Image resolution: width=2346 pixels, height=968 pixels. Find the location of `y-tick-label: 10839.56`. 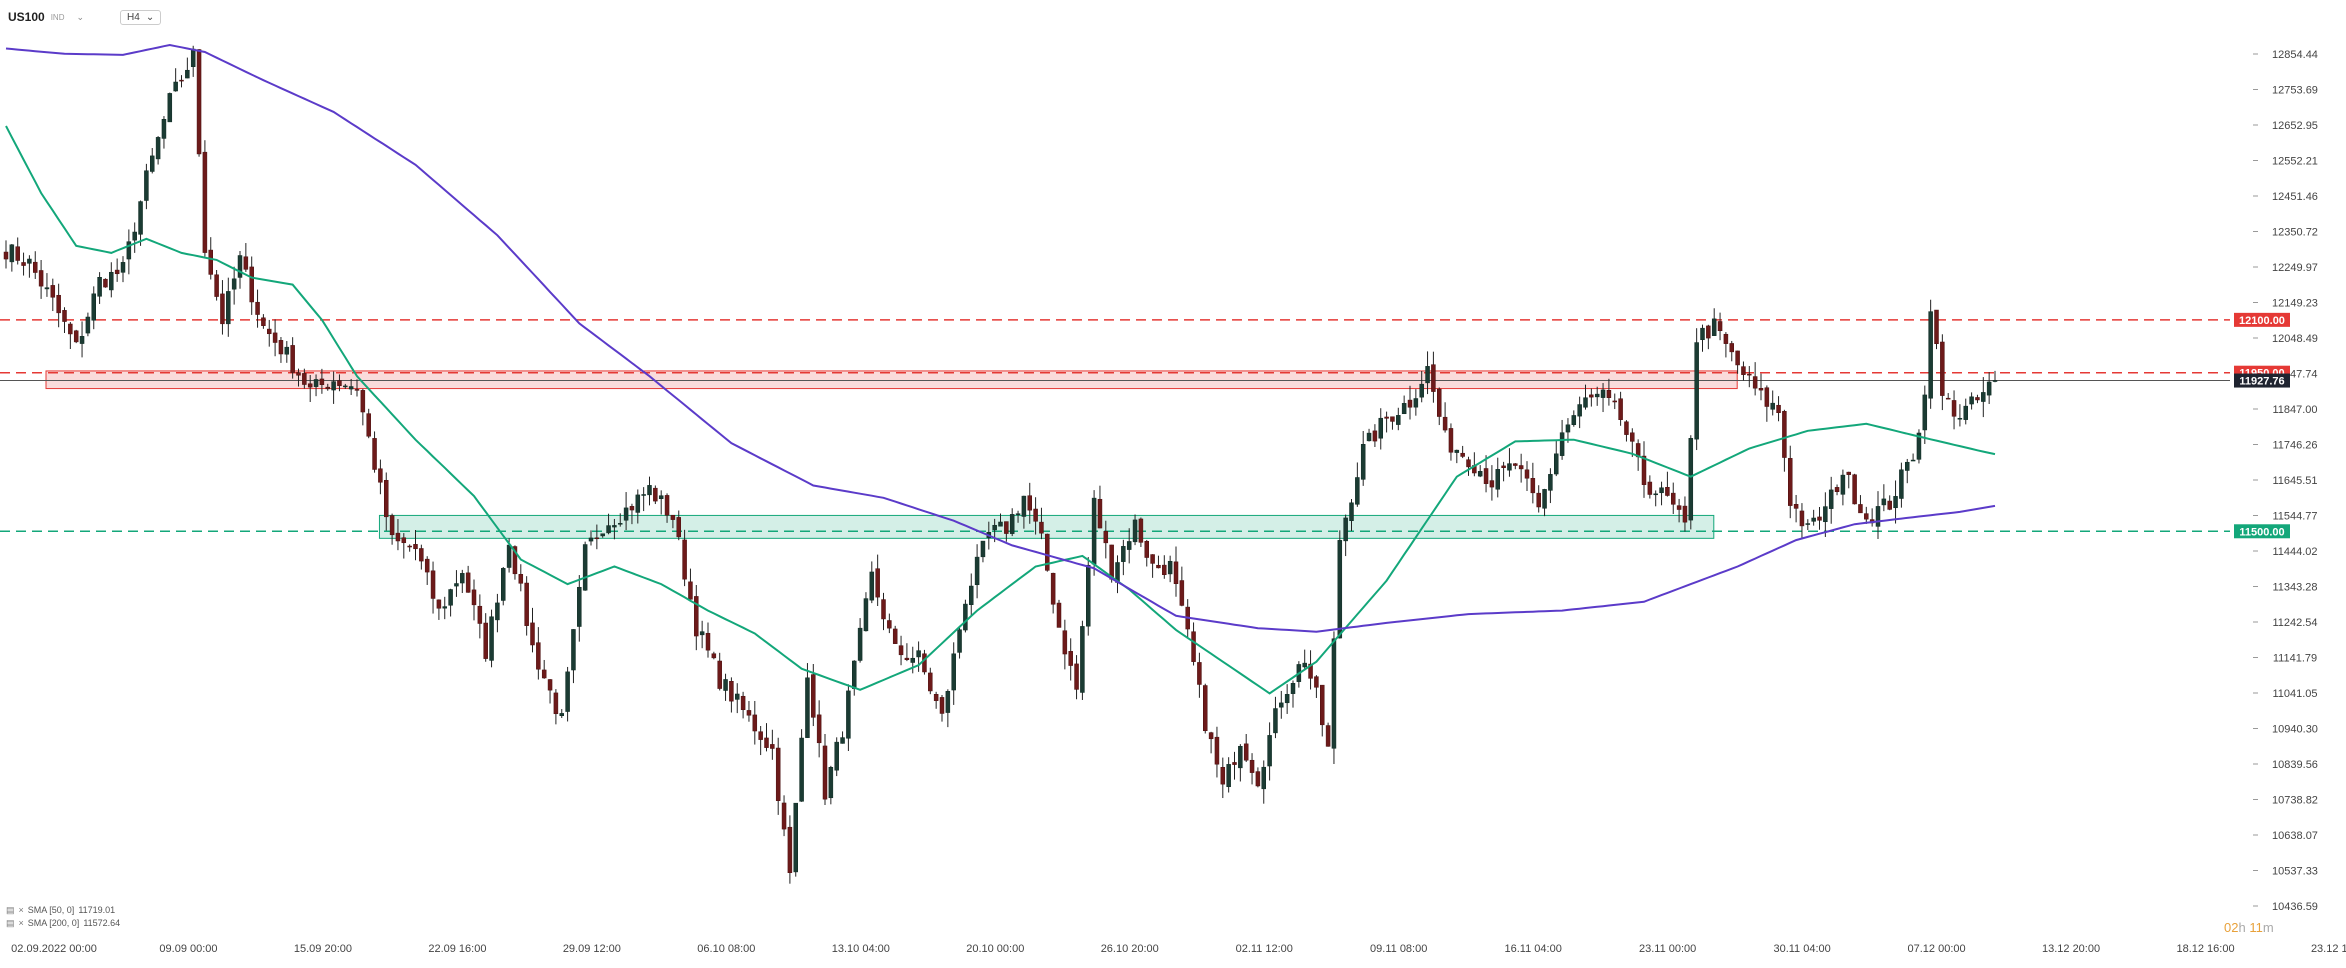

y-tick-label: 10839.56 is located at coordinates (2295, 765).